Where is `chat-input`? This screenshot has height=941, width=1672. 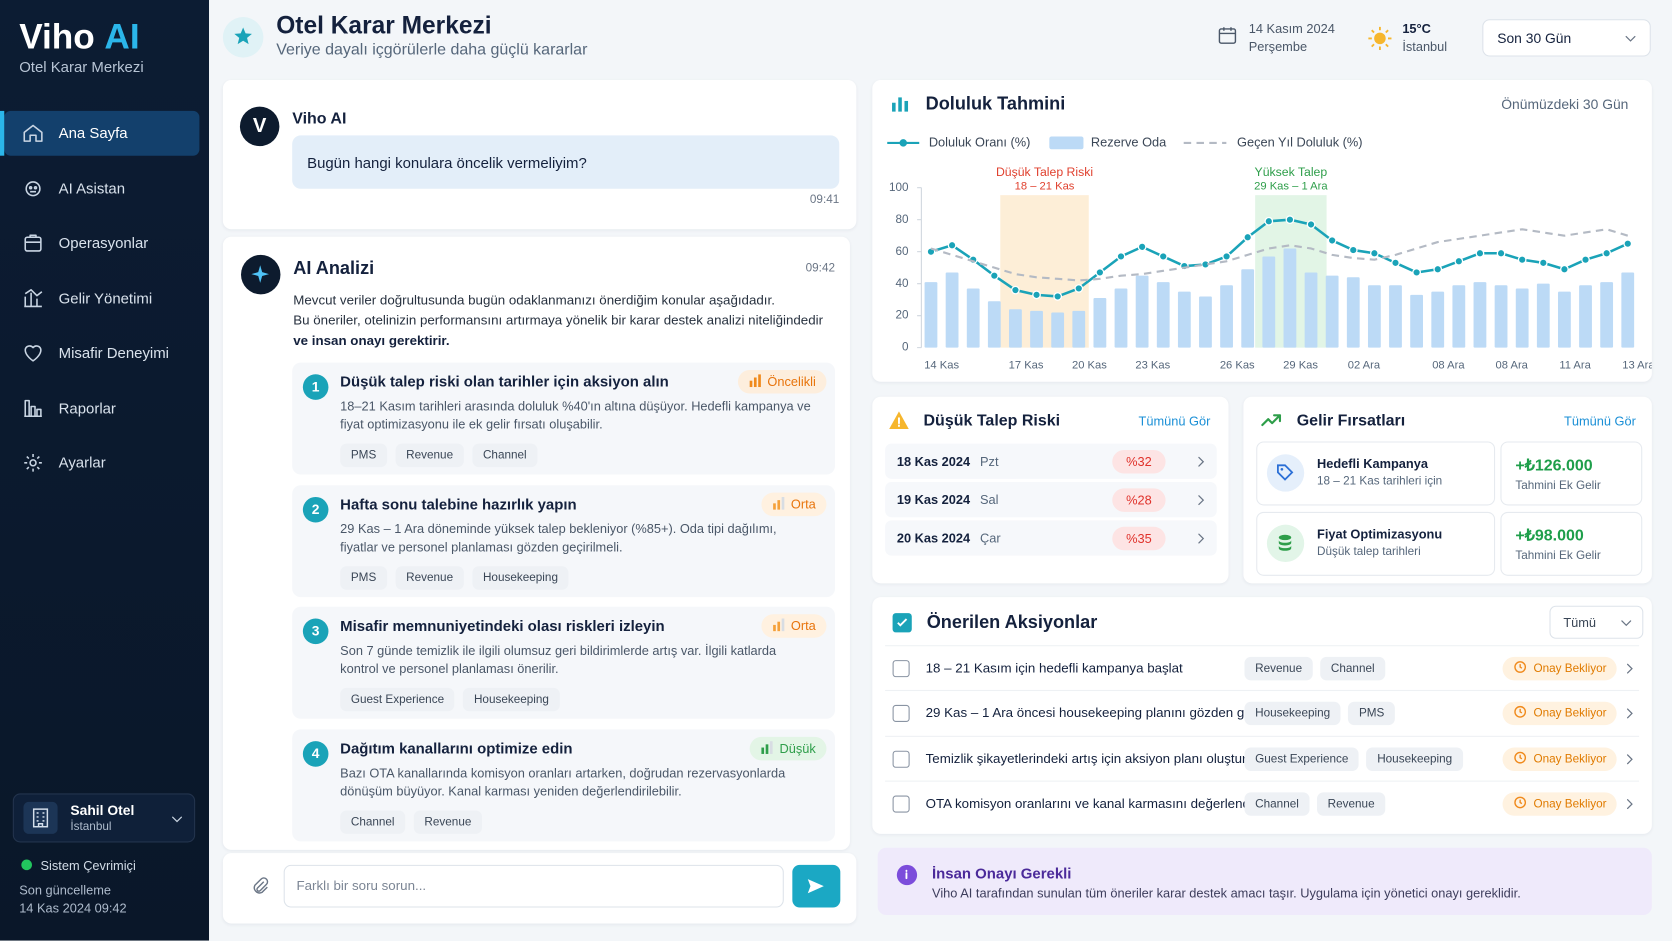 chat-input is located at coordinates (533, 886).